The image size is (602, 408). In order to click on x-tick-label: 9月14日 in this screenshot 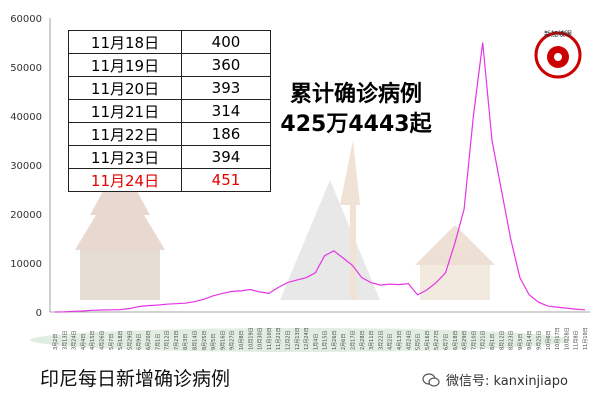, I will do `click(530, 340)`.